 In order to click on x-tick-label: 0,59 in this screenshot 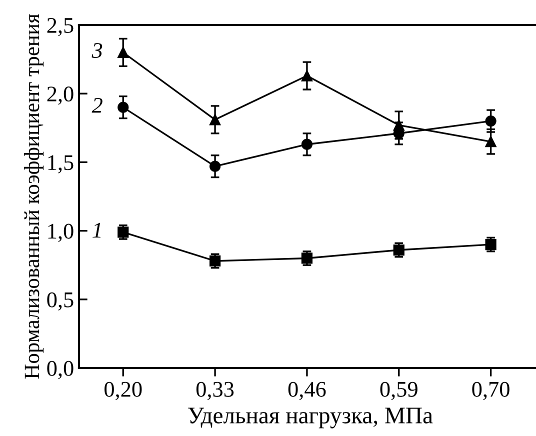, I will do `click(399, 391)`.